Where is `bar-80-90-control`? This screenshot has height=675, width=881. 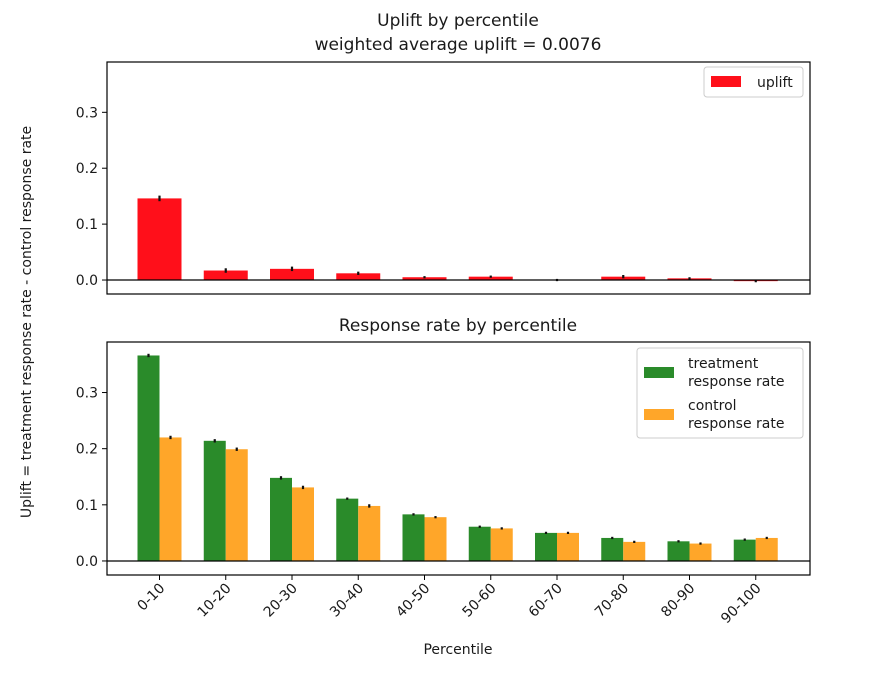
bar-80-90-control is located at coordinates (700, 552).